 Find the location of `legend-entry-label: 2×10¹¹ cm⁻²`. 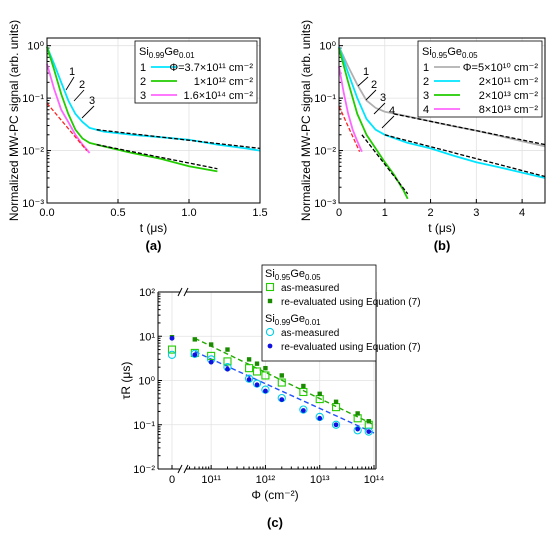

legend-entry-label: 2×10¹¹ cm⁻² is located at coordinates (509, 82).